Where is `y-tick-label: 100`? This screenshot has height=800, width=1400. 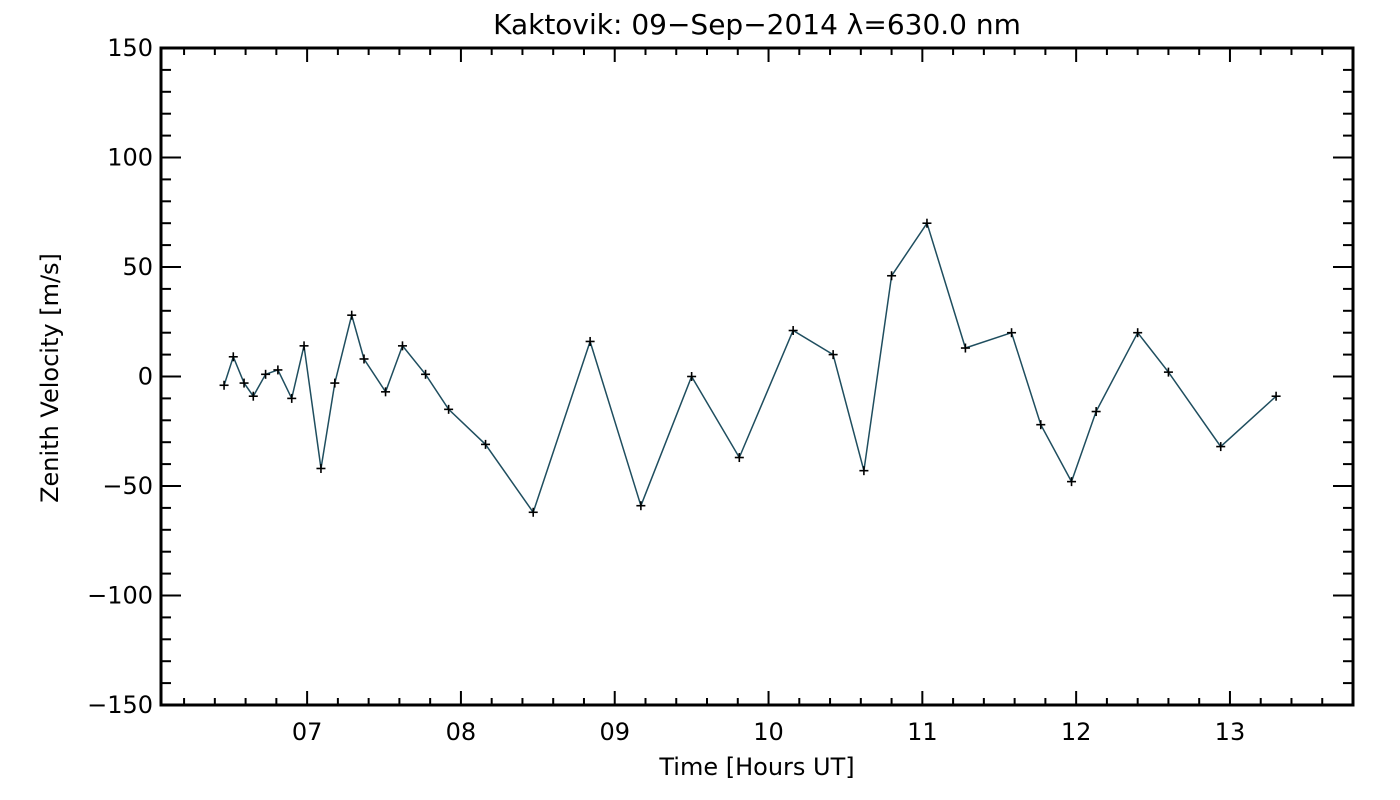
y-tick-label: 100 is located at coordinates (130, 158).